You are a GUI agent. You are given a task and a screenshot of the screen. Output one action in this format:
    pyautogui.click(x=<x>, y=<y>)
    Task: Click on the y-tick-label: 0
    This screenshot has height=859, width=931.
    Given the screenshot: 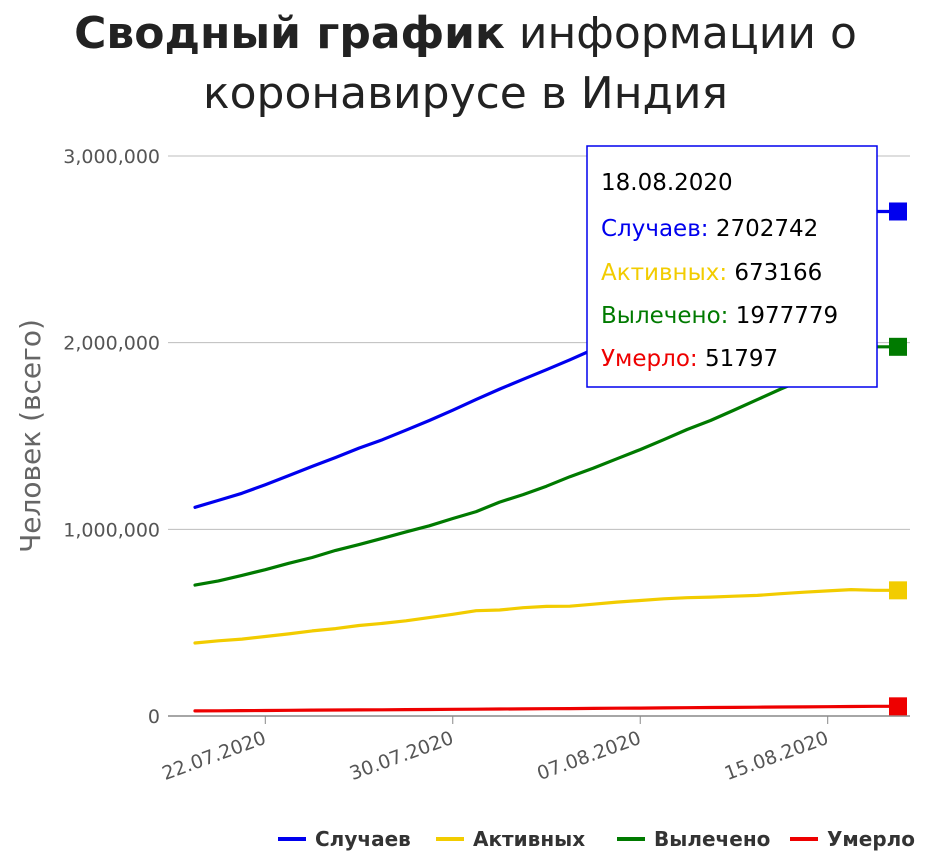 What is the action you would take?
    pyautogui.click(x=154, y=717)
    